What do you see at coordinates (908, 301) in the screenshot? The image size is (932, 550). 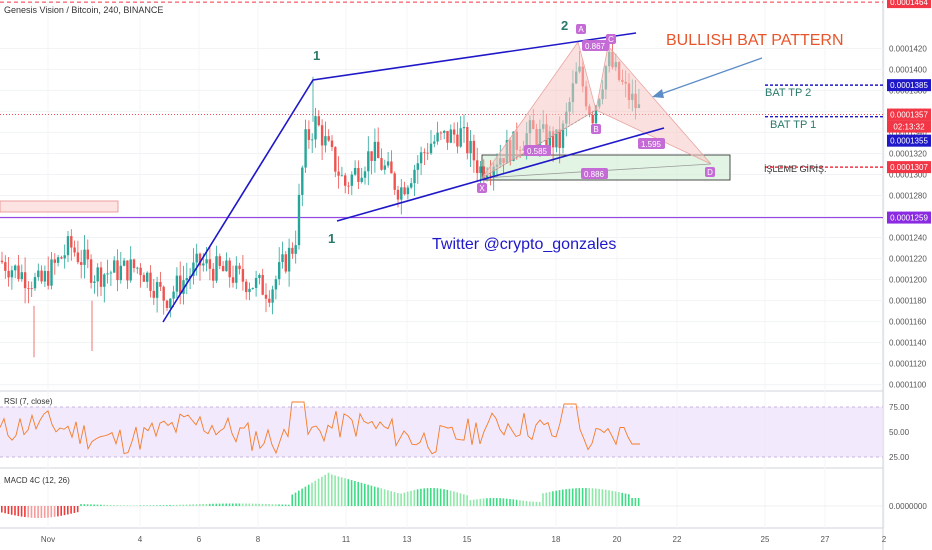 I see `price-tick-label: 0.0001180` at bounding box center [908, 301].